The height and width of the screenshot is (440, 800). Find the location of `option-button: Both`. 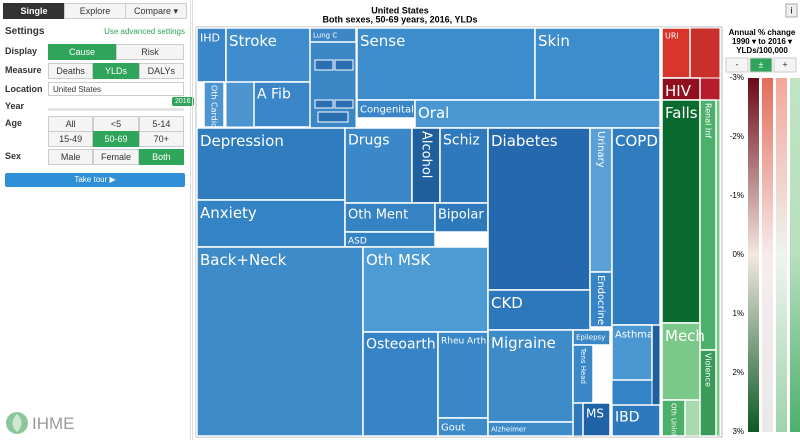

option-button: Both is located at coordinates (161, 157).